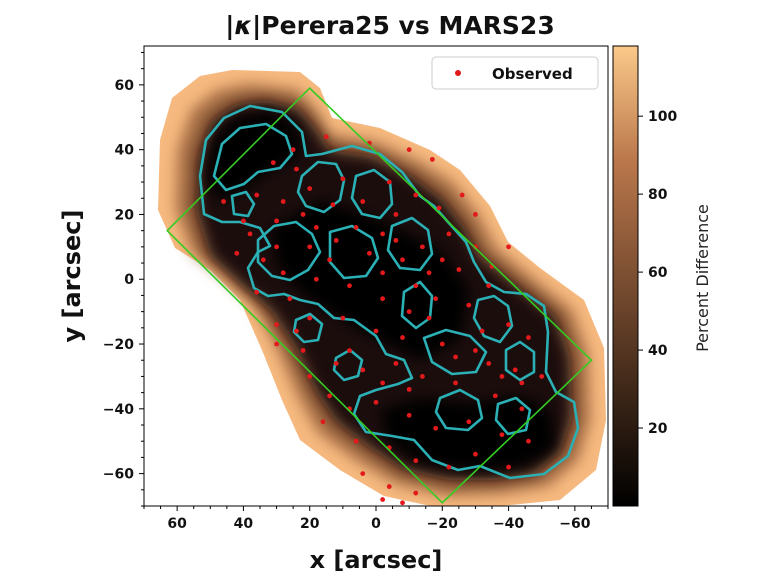  Describe the element at coordinates (125, 151) in the screenshot. I see `y-tick-label-1: 40` at that location.